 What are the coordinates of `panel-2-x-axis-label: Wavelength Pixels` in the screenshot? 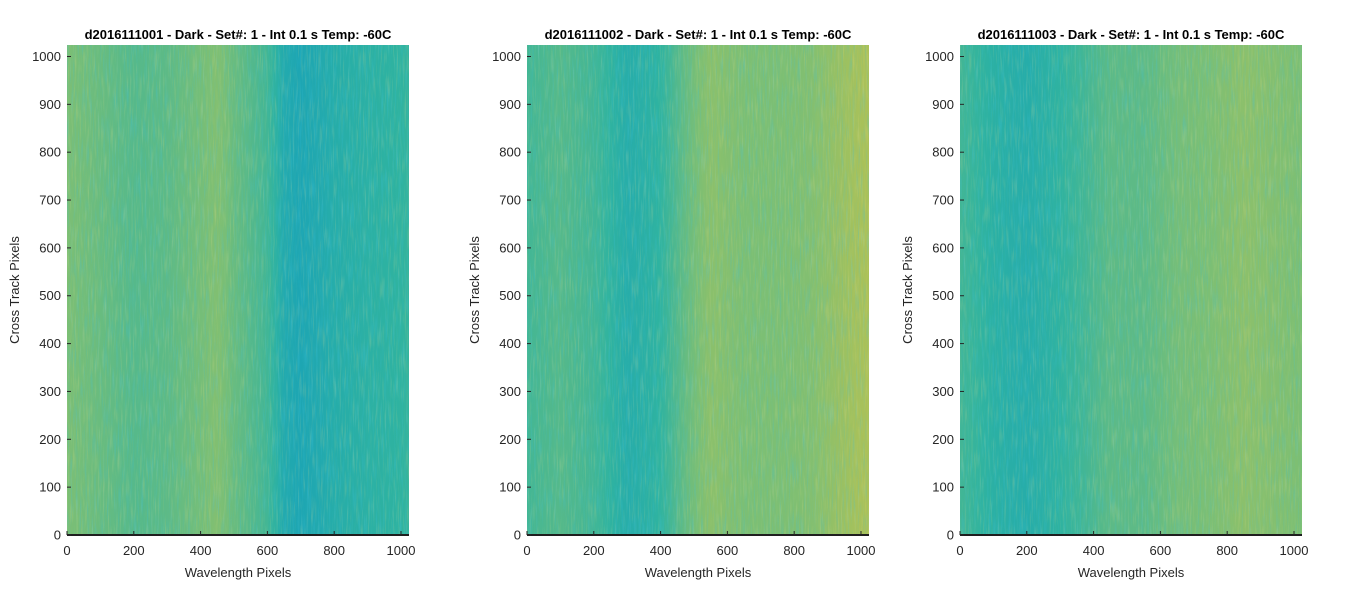 It's located at (698, 572).